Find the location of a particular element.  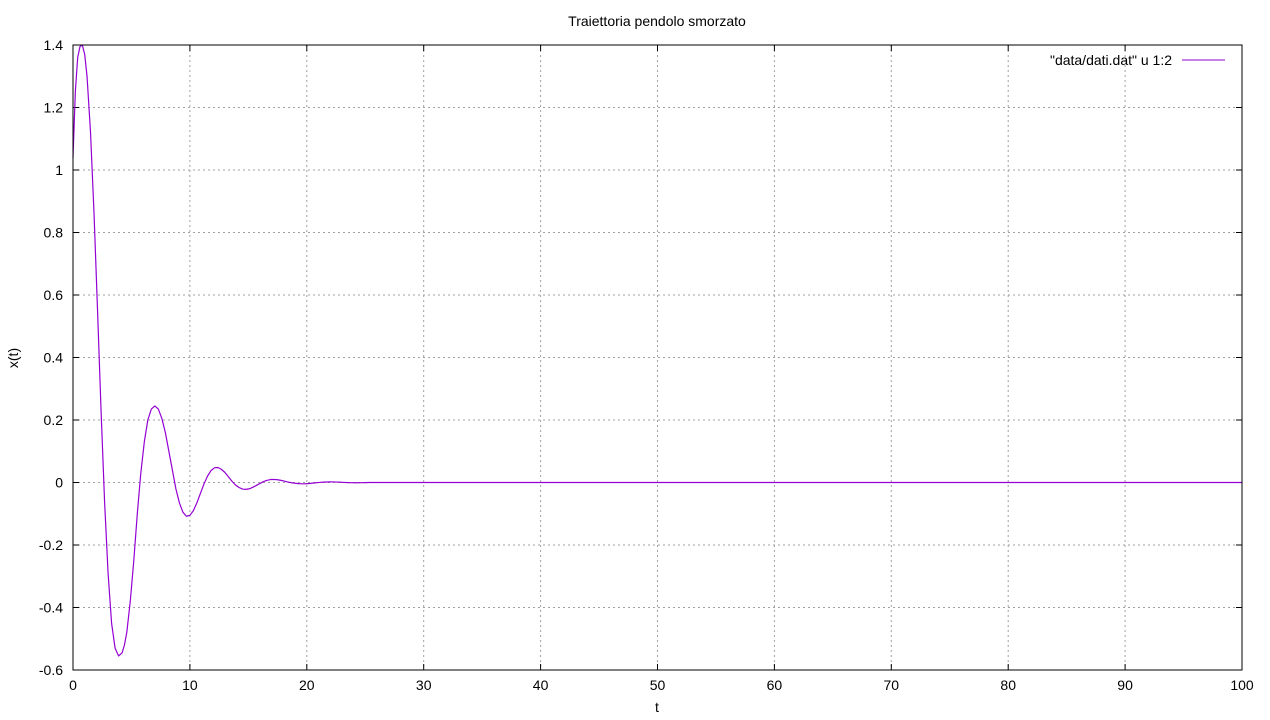

x-tick-label: 70 is located at coordinates (892, 685).